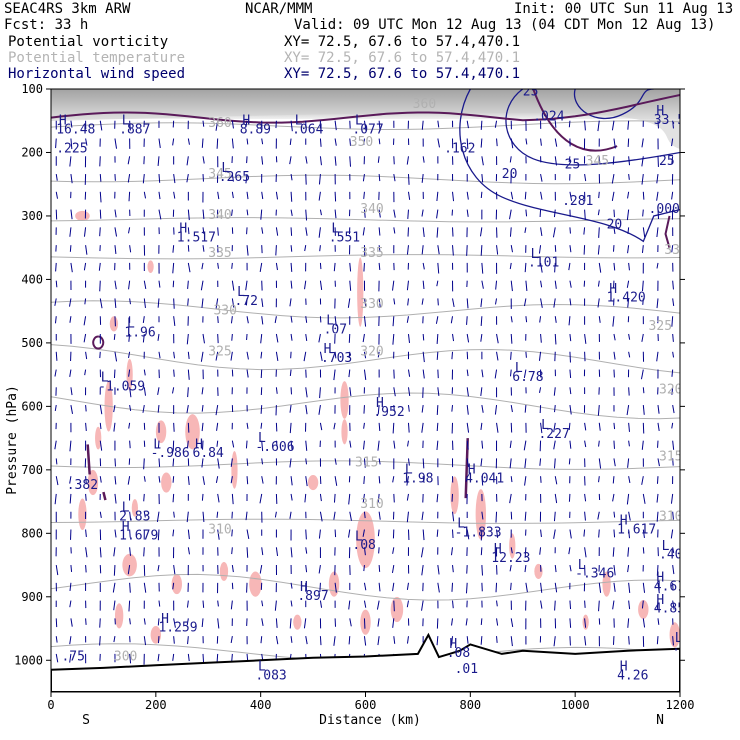  Describe the element at coordinates (196, 237) in the screenshot. I see `pv-extremum-value: 1.517` at that location.